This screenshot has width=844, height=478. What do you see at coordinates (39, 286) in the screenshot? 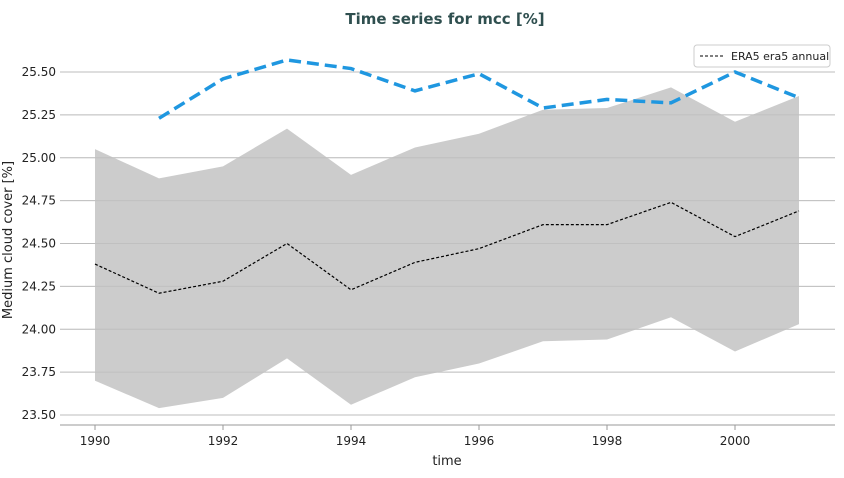
I see `y-tick-label: 24.25` at bounding box center [39, 286].